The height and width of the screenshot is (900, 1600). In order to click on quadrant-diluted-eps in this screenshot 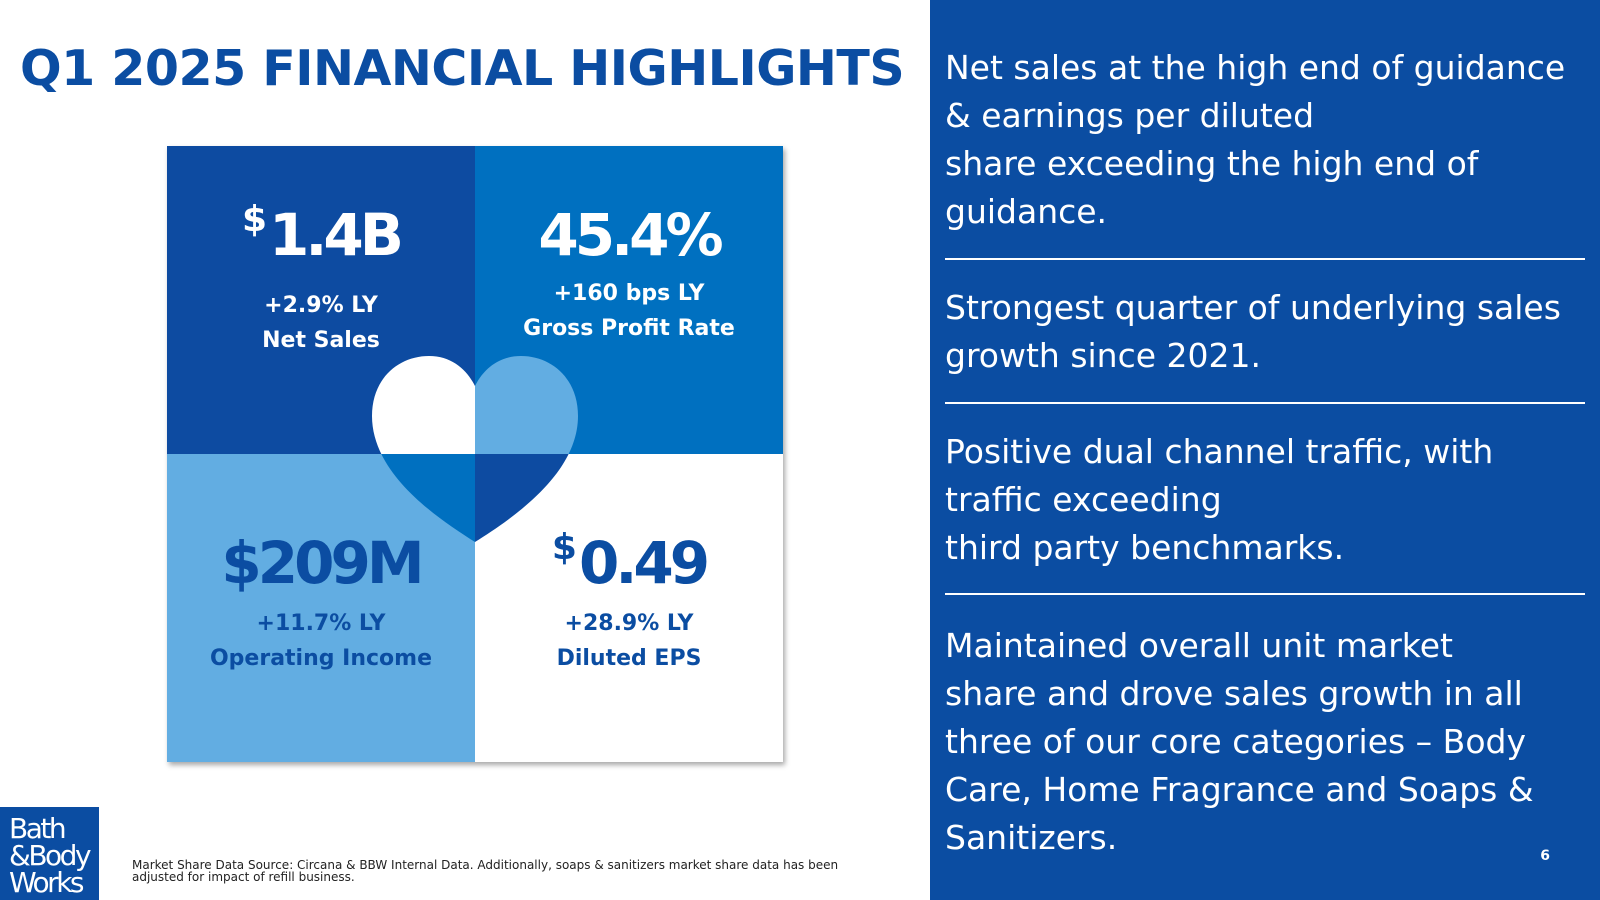, I will do `click(629, 608)`.